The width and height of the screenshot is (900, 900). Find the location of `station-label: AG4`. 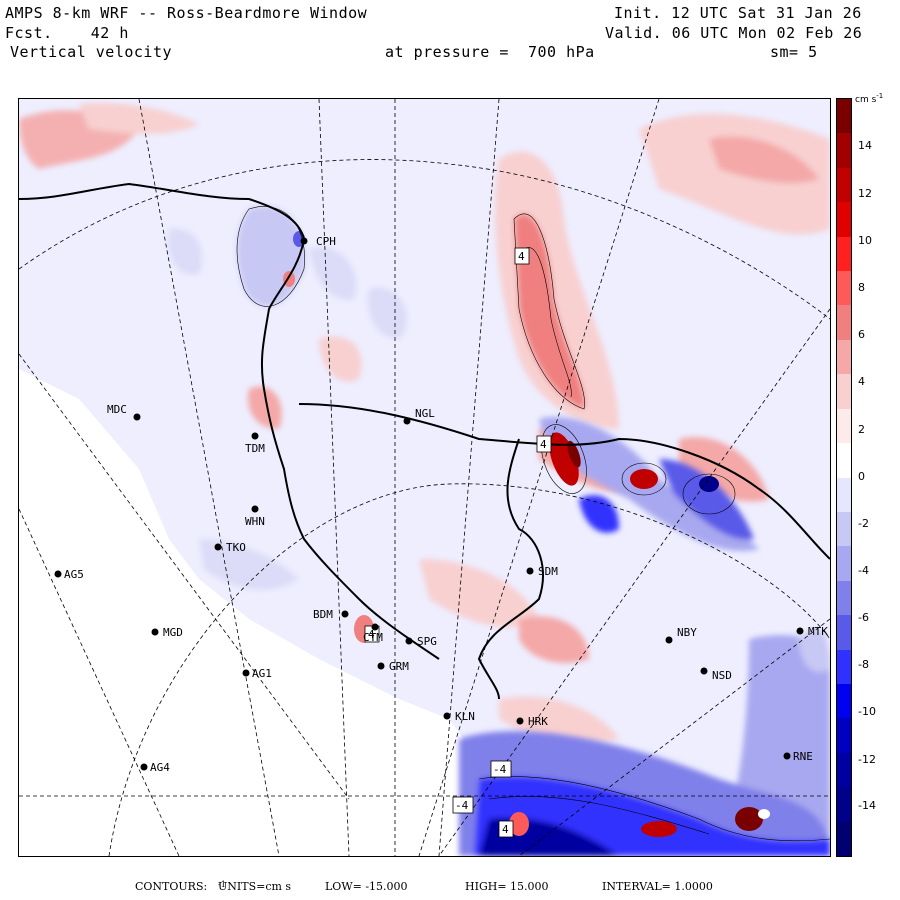

station-label: AG4 is located at coordinates (160, 767).